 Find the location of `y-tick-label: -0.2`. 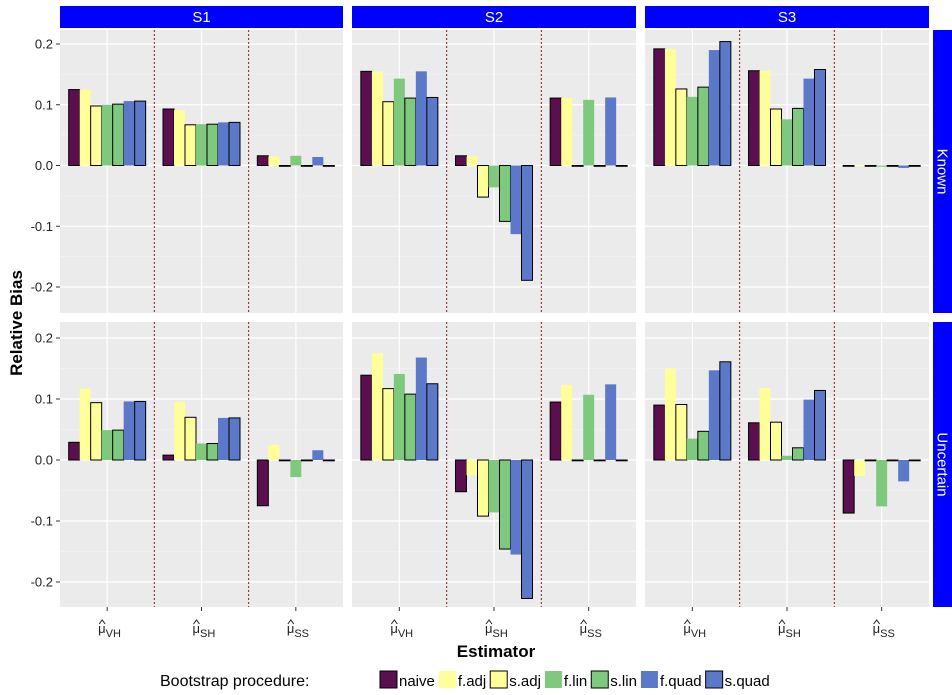

y-tick-label: -0.2 is located at coordinates (42, 582).